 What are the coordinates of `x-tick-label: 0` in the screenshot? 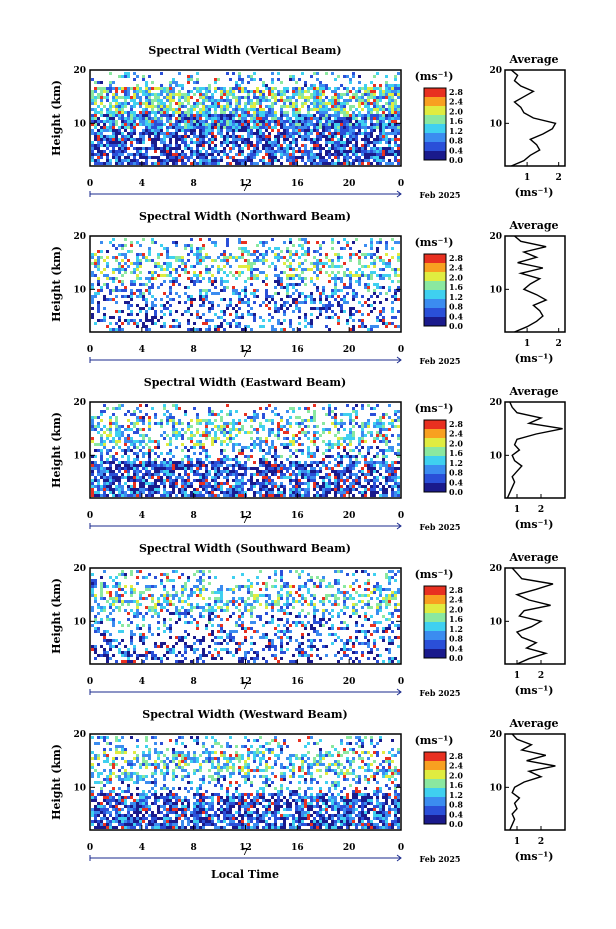 It's located at (90, 184).